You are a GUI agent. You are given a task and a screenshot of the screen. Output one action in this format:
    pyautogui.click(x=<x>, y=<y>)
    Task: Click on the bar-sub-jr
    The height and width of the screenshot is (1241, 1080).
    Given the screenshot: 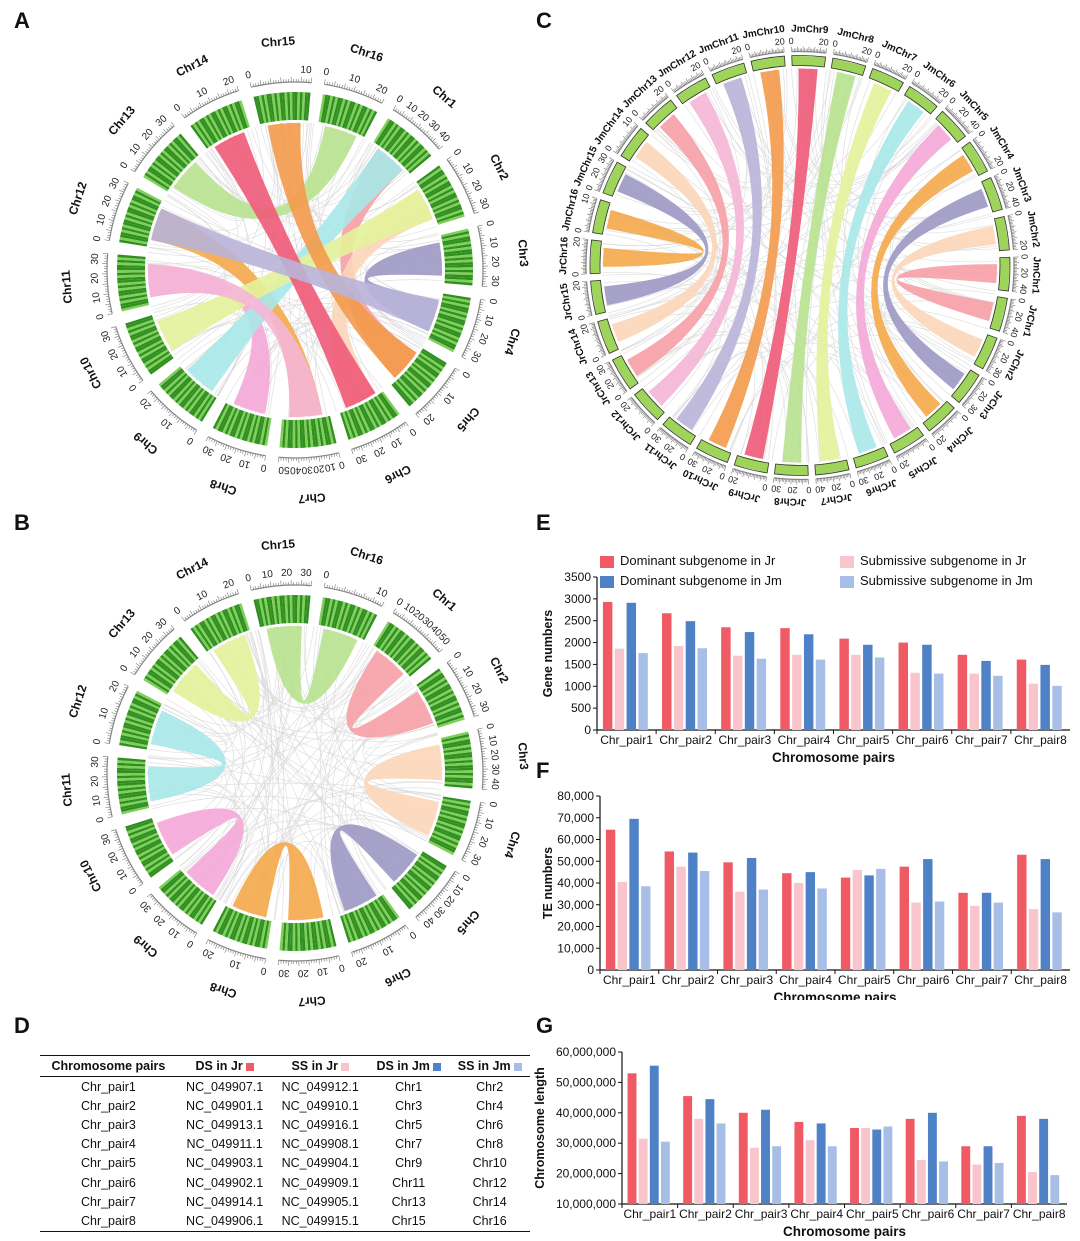 What is the action you would take?
    pyautogui.click(x=977, y=1184)
    